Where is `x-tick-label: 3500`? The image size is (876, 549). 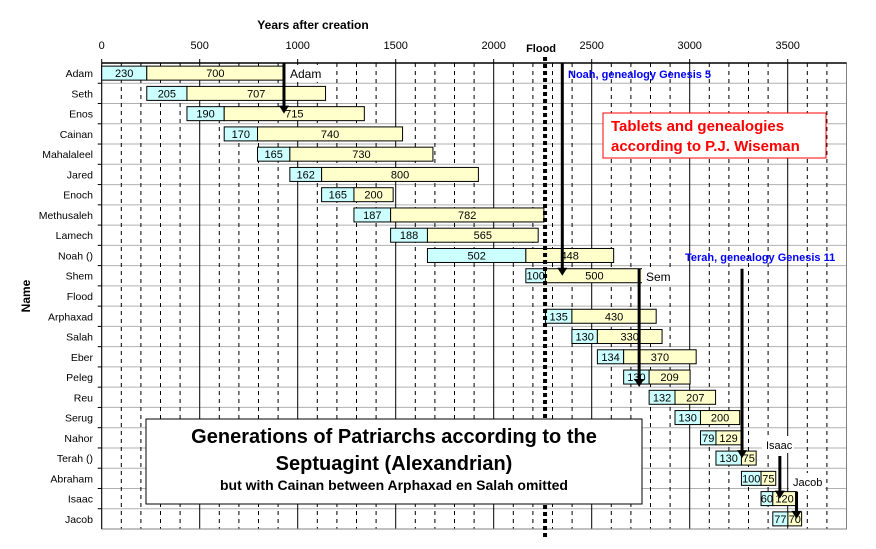 x-tick-label: 3500 is located at coordinates (787, 46).